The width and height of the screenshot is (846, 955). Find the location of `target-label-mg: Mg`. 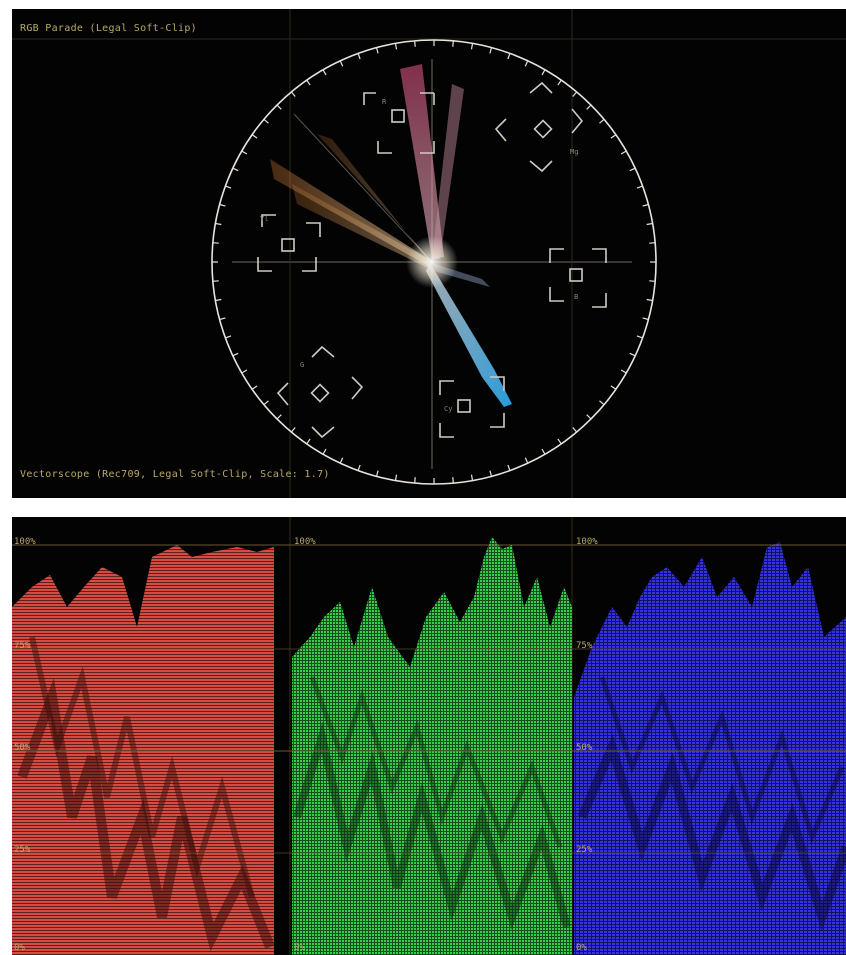

target-label-mg: Mg is located at coordinates (574, 152).